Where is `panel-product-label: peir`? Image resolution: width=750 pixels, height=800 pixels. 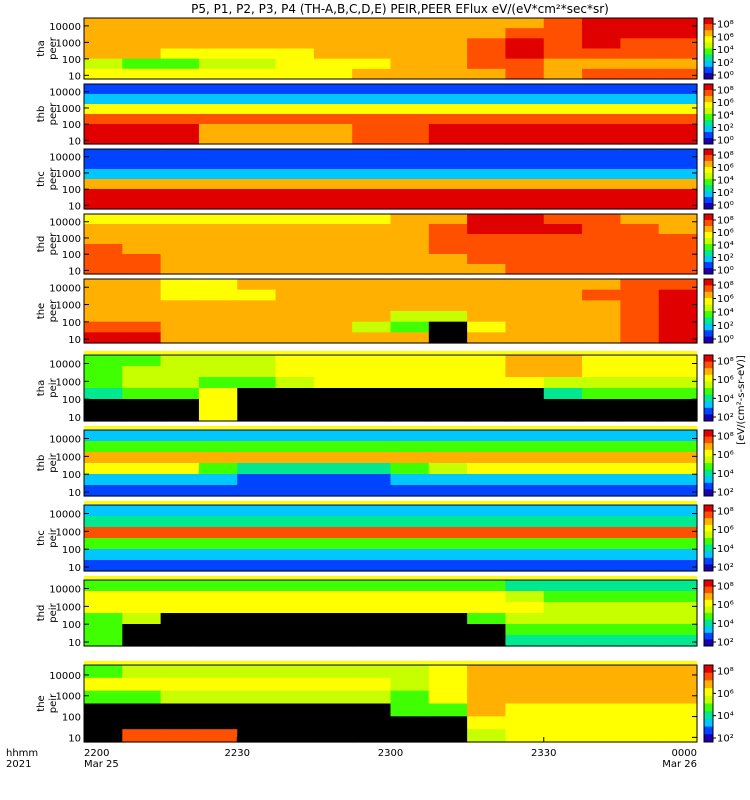 panel-product-label: peir is located at coordinates (53, 387).